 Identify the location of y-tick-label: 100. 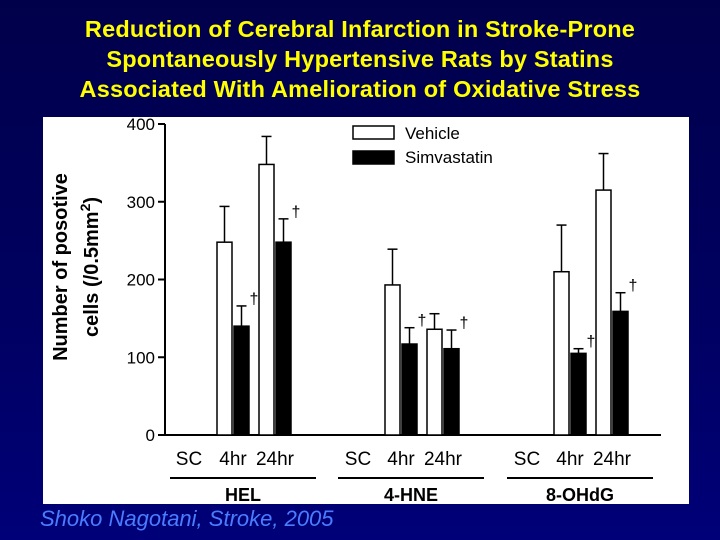
(141, 357).